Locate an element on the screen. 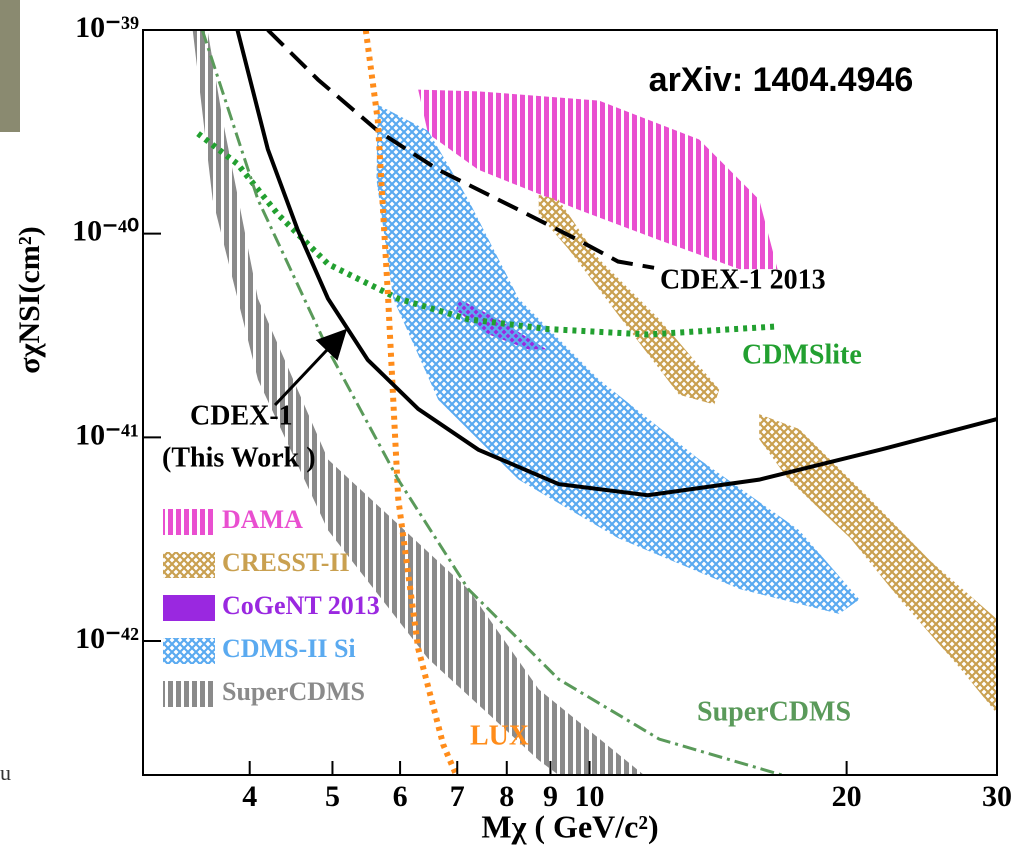  x-tick-label: 20 is located at coordinates (847, 796).